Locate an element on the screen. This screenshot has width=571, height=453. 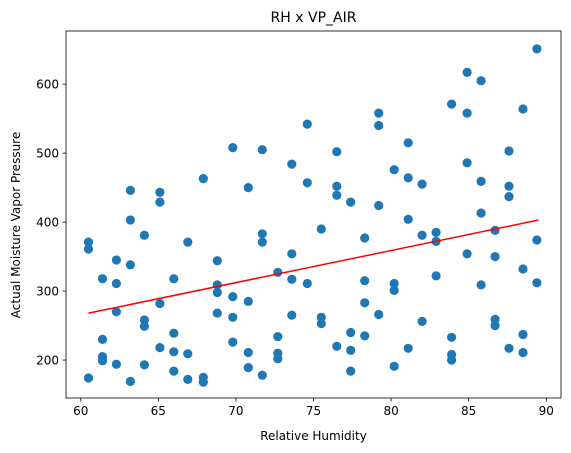
y-tick-label-200: 200 is located at coordinates (47, 360).